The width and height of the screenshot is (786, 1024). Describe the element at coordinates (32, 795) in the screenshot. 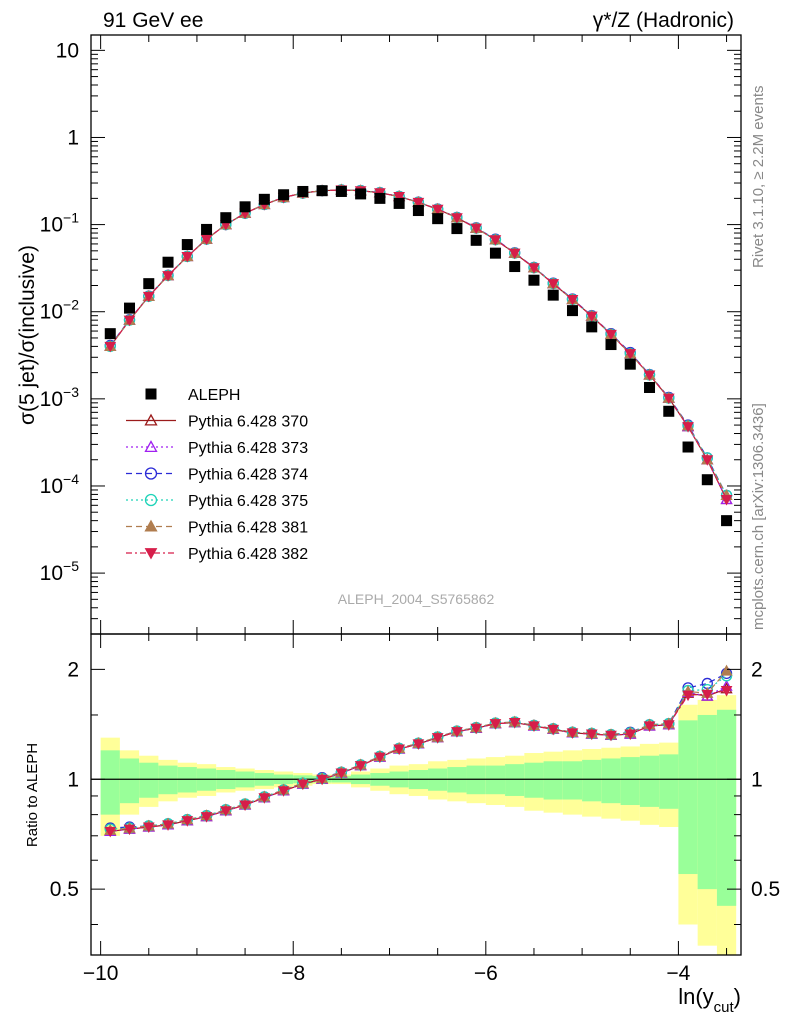

I see `ratio-ylabel: Ratio to ALEPH` at that location.